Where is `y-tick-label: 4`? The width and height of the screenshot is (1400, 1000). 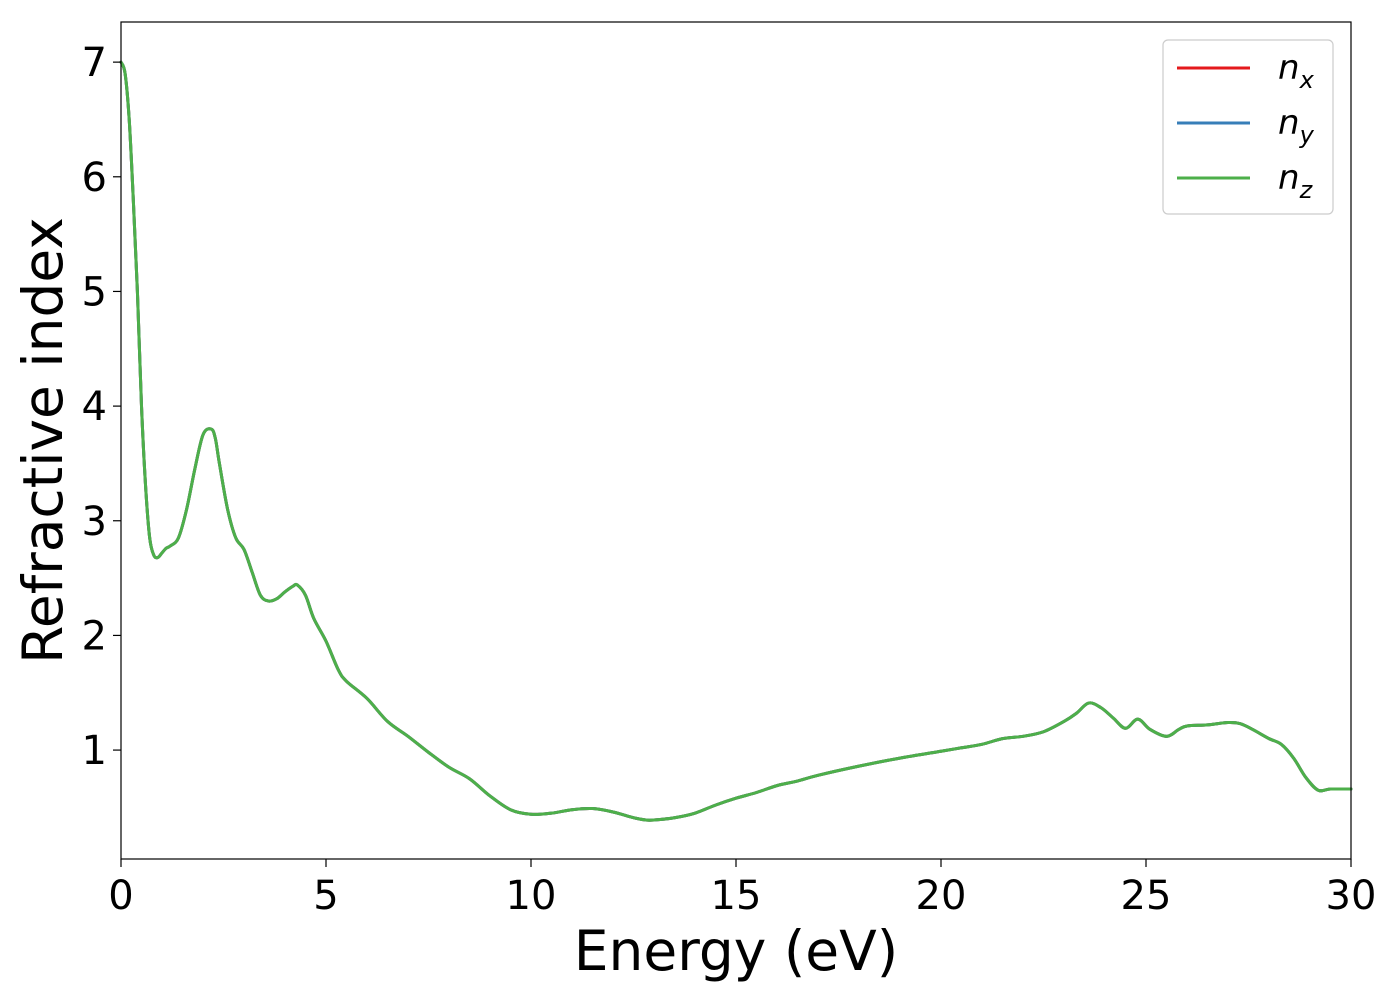
y-tick-label: 4 is located at coordinates (94, 407).